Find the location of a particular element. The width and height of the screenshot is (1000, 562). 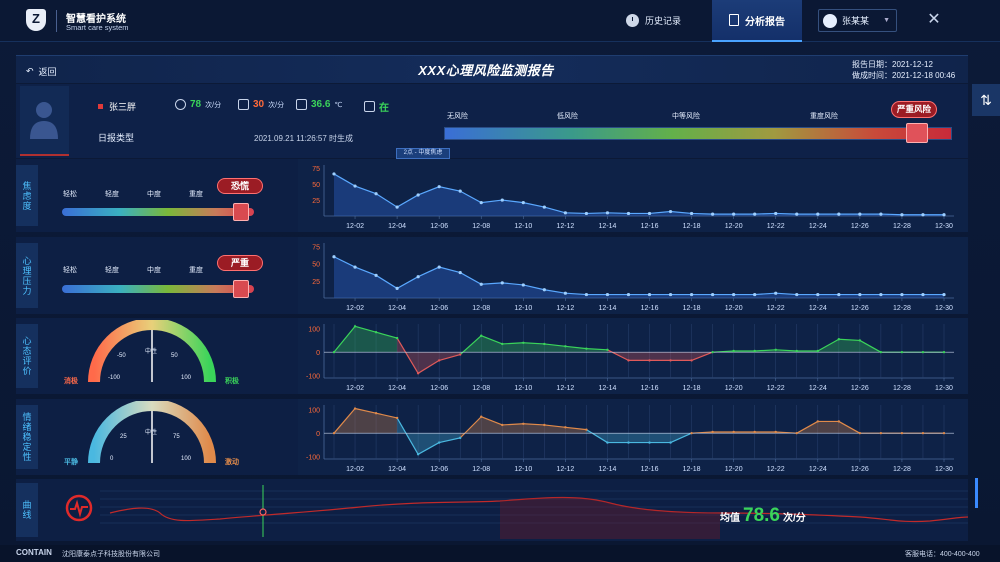

breath-icon is located at coordinates (243, 104).